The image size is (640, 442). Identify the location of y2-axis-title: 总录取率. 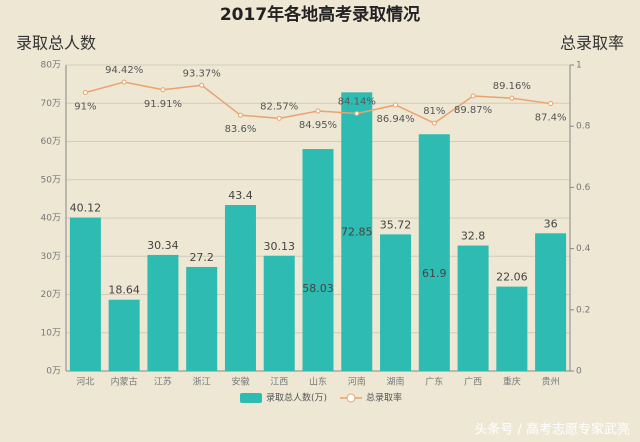
(592, 43).